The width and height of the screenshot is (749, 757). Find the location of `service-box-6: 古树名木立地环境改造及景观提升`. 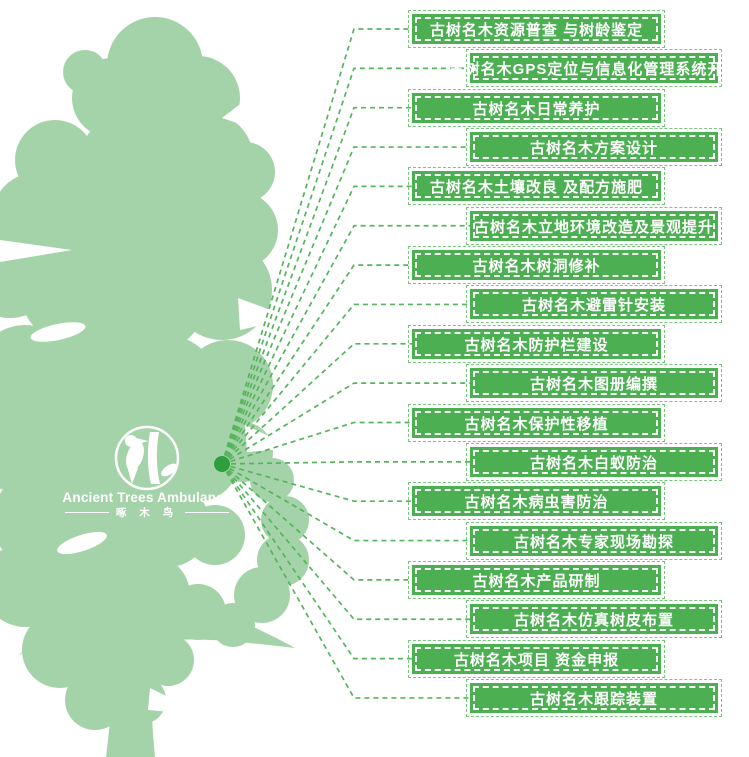

service-box-6: 古树名木立地环境改造及景观提升 is located at coordinates (594, 226).